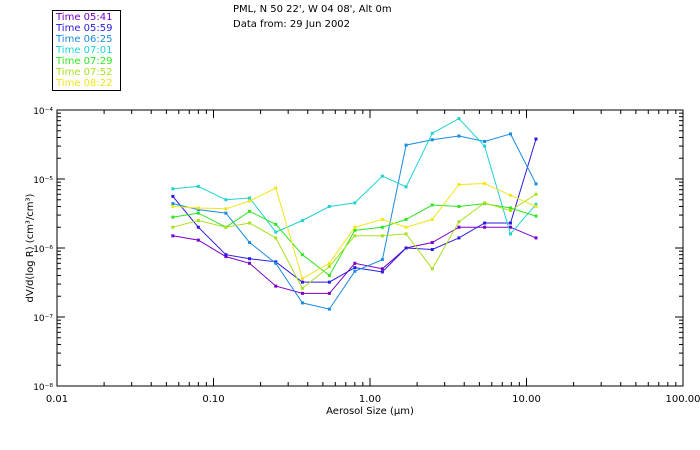  Describe the element at coordinates (292, 24) in the screenshot. I see `header-date: Data from: 29 Jun 2002` at that location.